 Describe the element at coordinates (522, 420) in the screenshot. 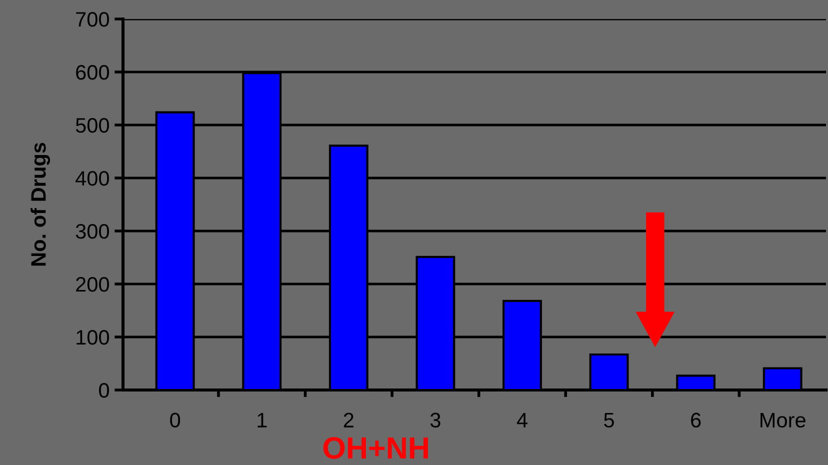

I see `x-tick-label: 4` at that location.